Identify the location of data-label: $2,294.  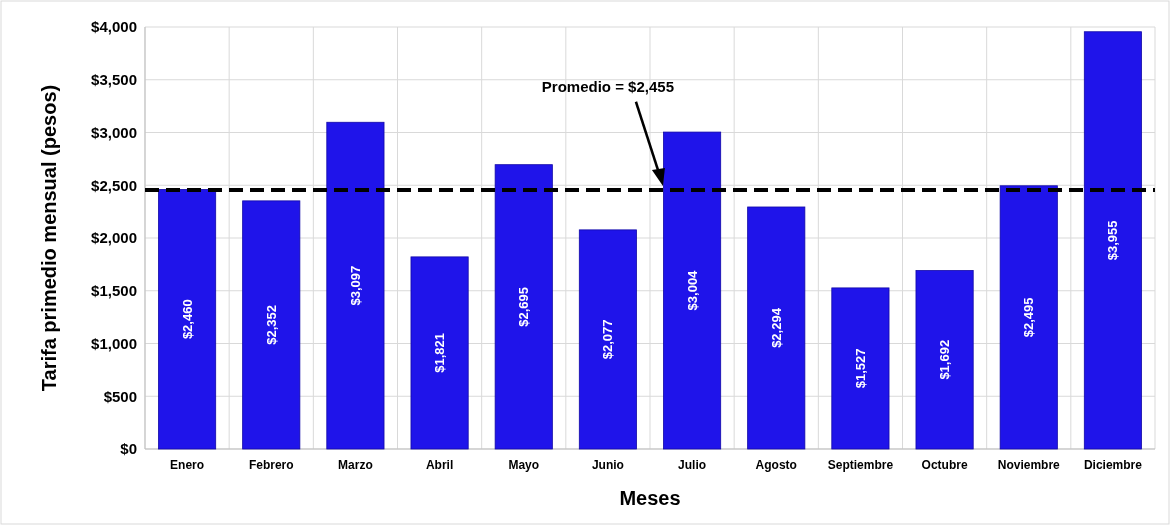
(776, 327).